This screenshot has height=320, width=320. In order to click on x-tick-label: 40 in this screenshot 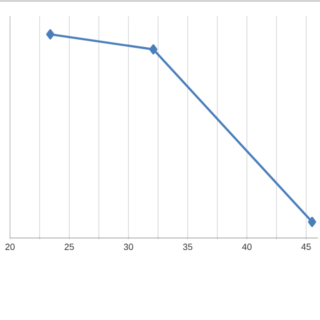, I will do `click(247, 247)`.